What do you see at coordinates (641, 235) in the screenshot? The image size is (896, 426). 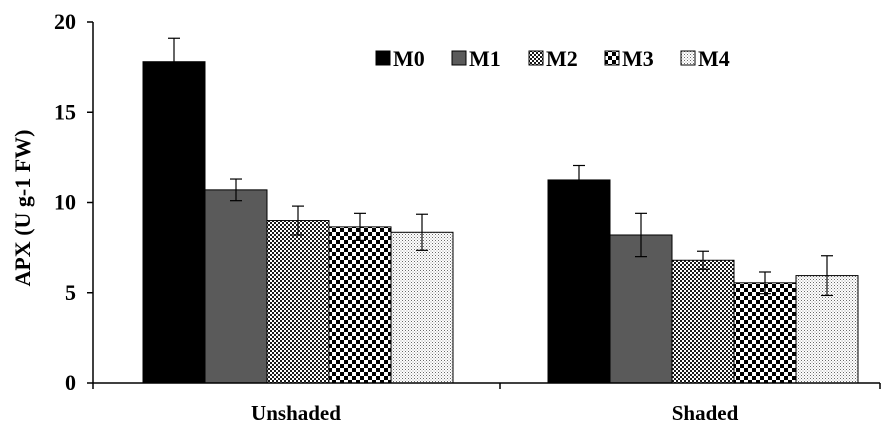 I see `error-bar-m1-shaded` at bounding box center [641, 235].